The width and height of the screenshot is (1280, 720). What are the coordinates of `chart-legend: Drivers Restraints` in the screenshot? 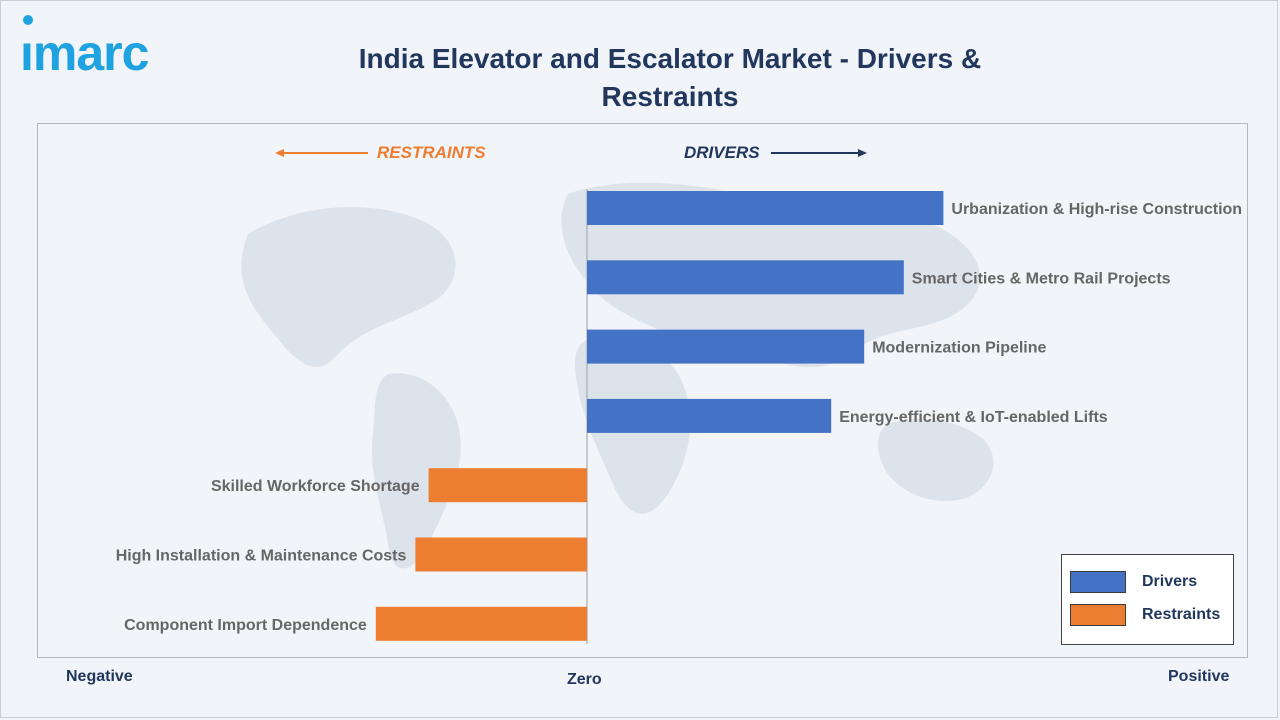 It's located at (1147, 599).